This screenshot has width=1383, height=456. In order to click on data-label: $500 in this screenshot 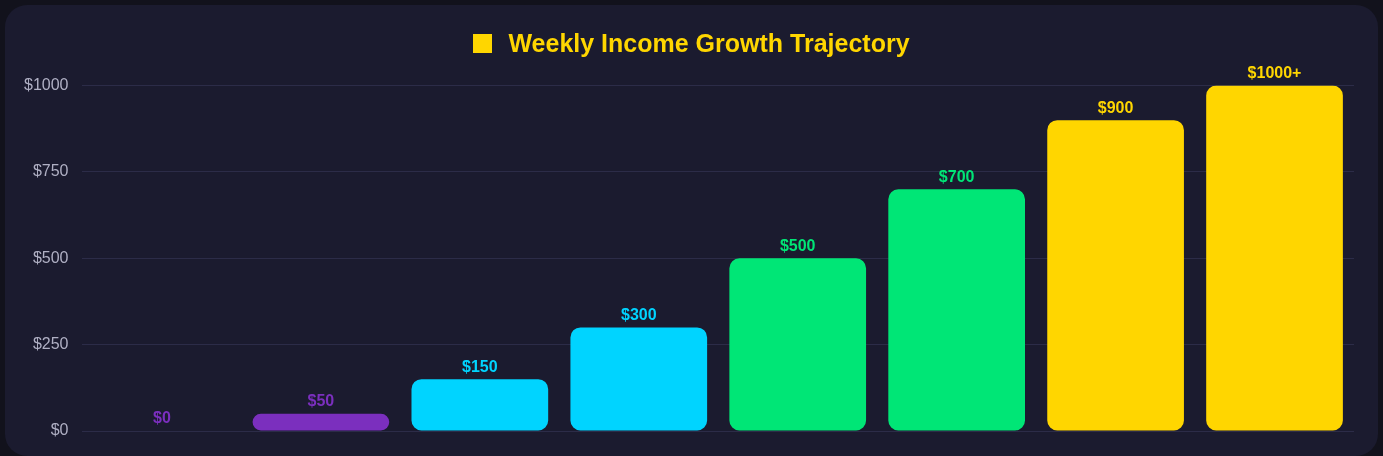, I will do `click(797, 245)`.